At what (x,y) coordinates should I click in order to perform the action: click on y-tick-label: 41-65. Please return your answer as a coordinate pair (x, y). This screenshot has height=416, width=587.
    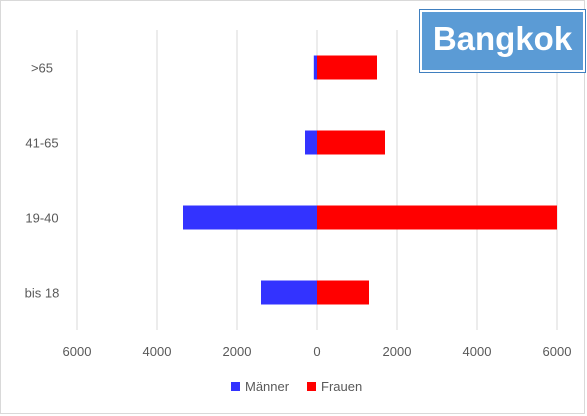
    Looking at the image, I should click on (41, 143).